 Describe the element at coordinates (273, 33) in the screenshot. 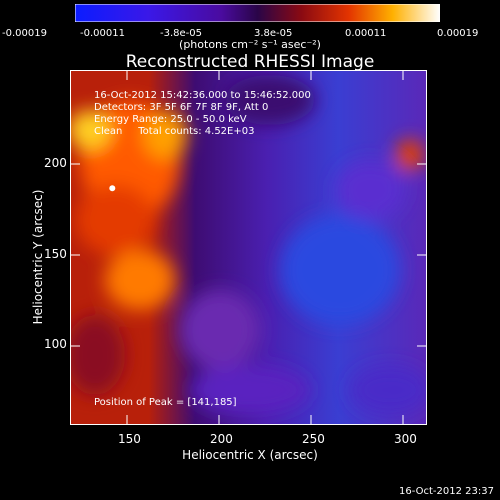

I see `colorbar-tick-label: 3.8e-05` at that location.